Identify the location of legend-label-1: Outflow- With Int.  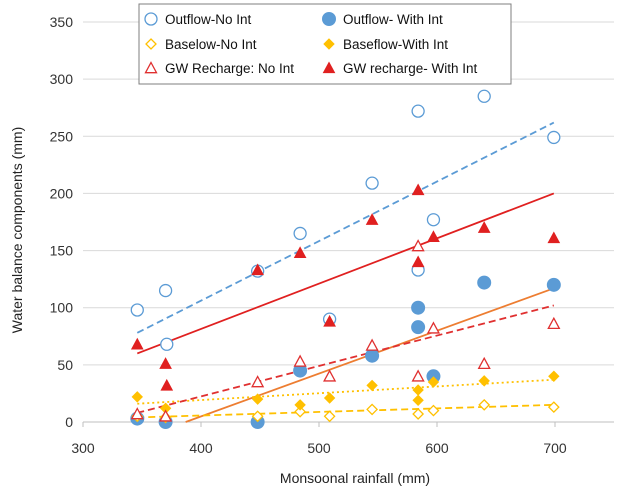
(393, 19).